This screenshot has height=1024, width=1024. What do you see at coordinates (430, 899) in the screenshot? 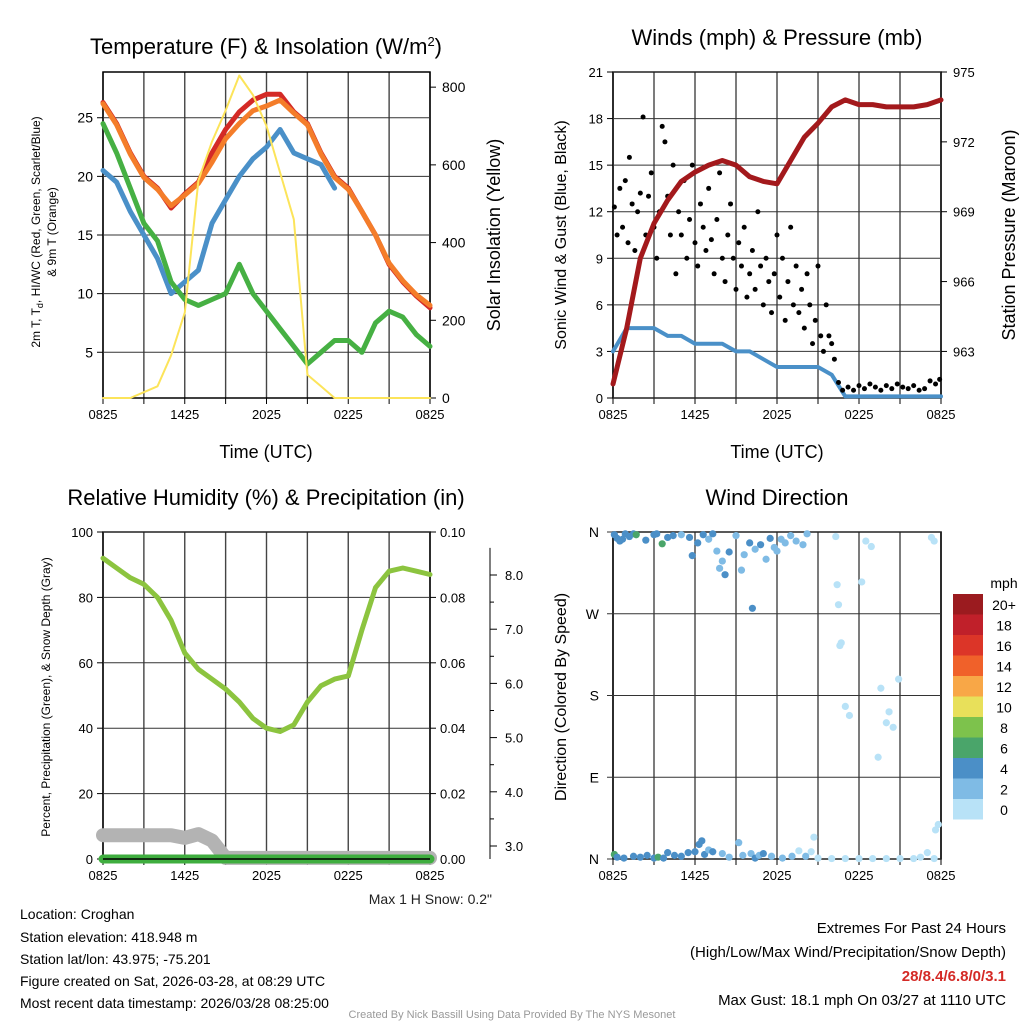
I see `max-snow-annotation: Max 1 H Snow: 0.2"` at bounding box center [430, 899].